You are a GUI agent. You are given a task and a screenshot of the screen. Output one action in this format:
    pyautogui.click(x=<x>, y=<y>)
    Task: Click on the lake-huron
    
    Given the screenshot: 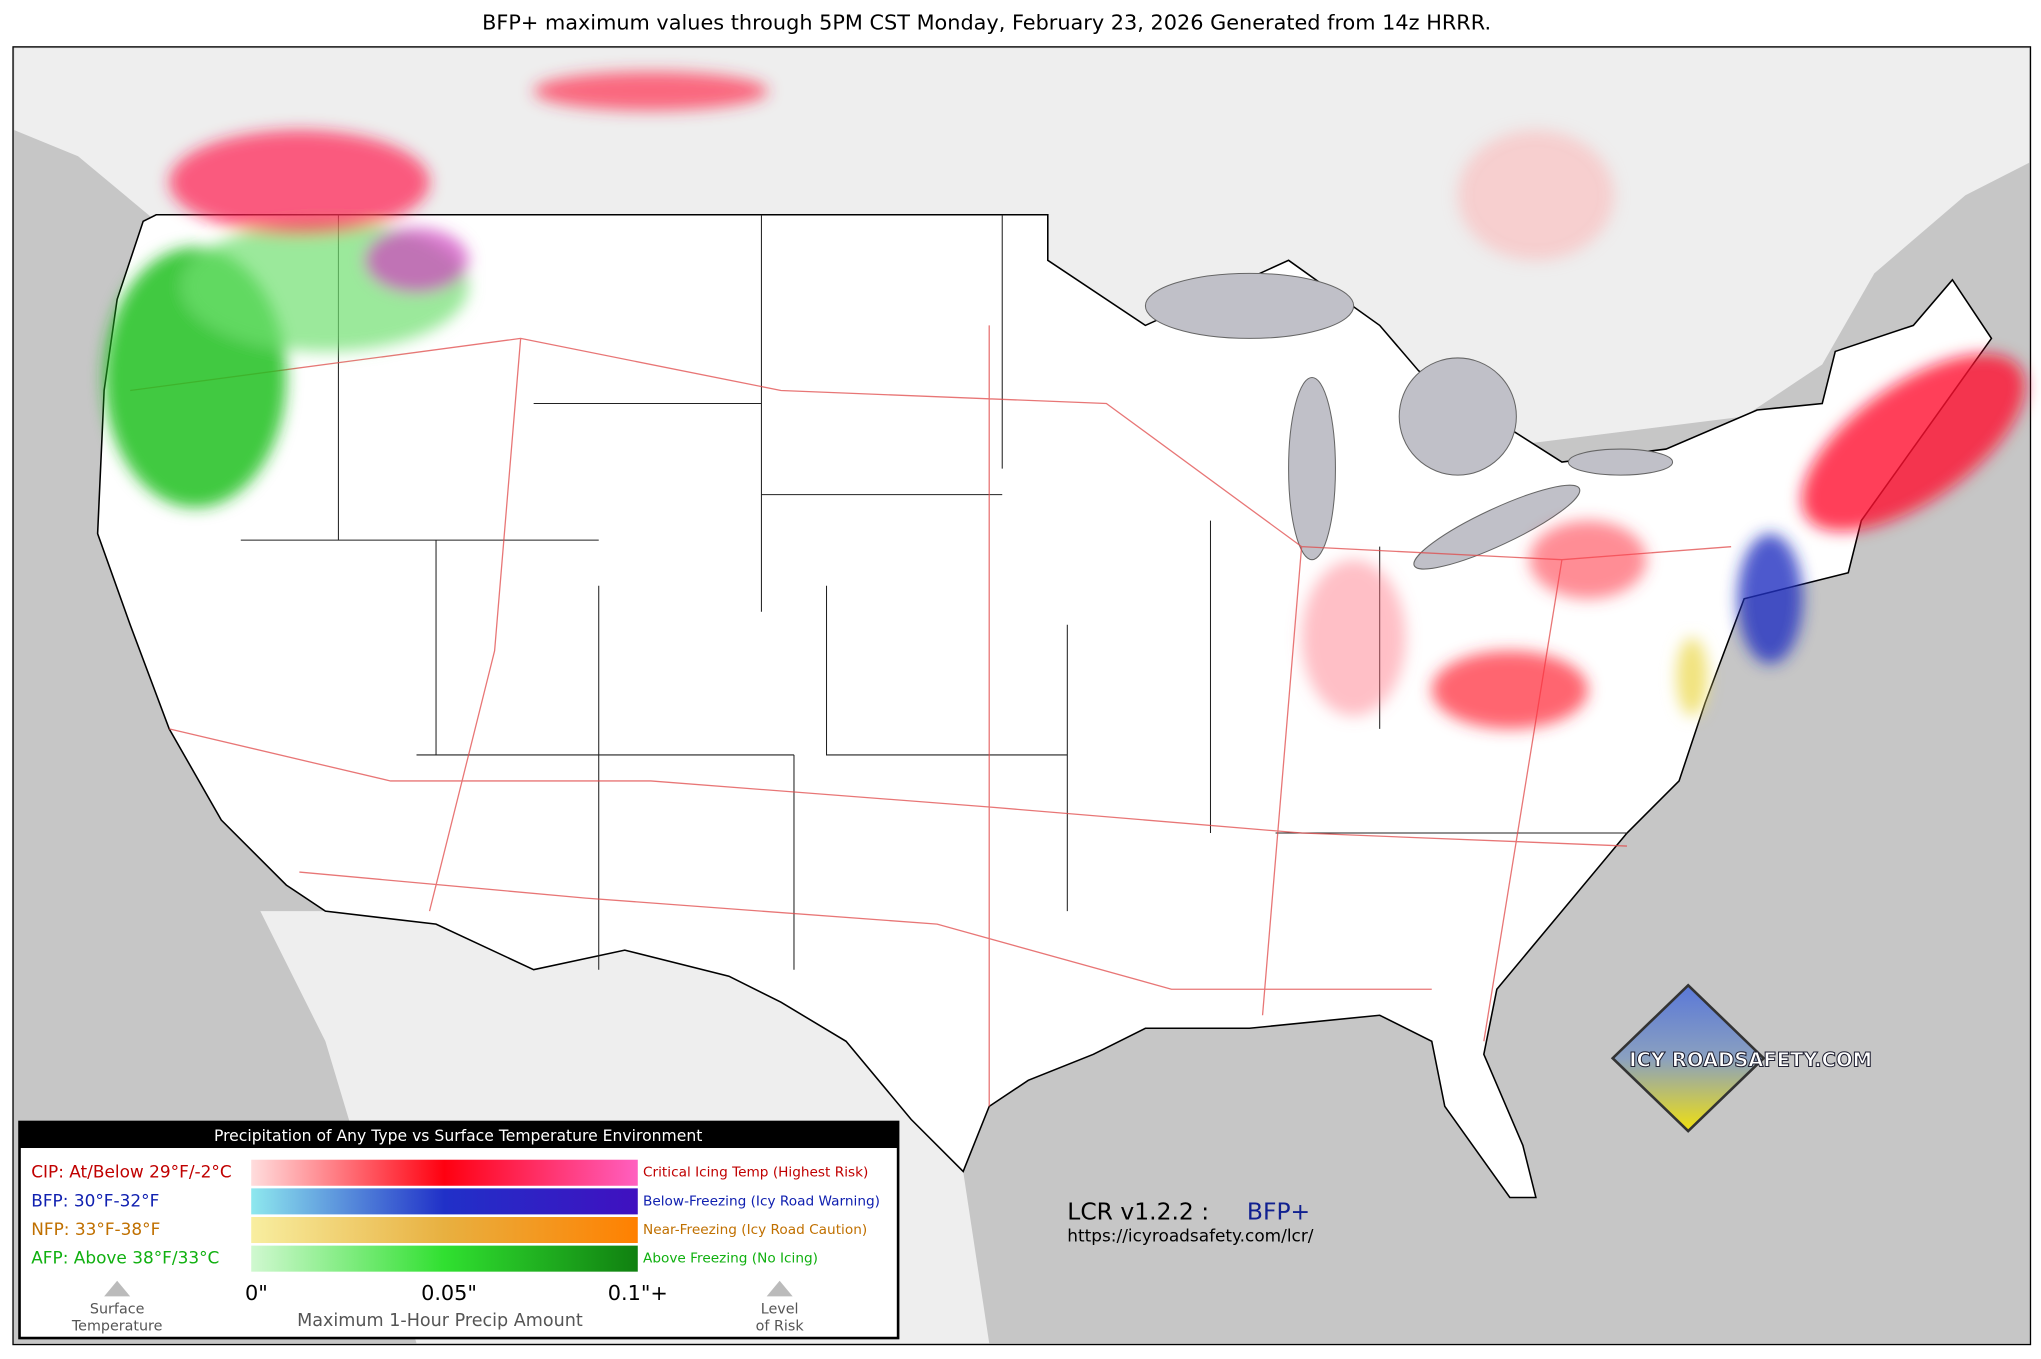 What is the action you would take?
    pyautogui.click(x=1457, y=416)
    